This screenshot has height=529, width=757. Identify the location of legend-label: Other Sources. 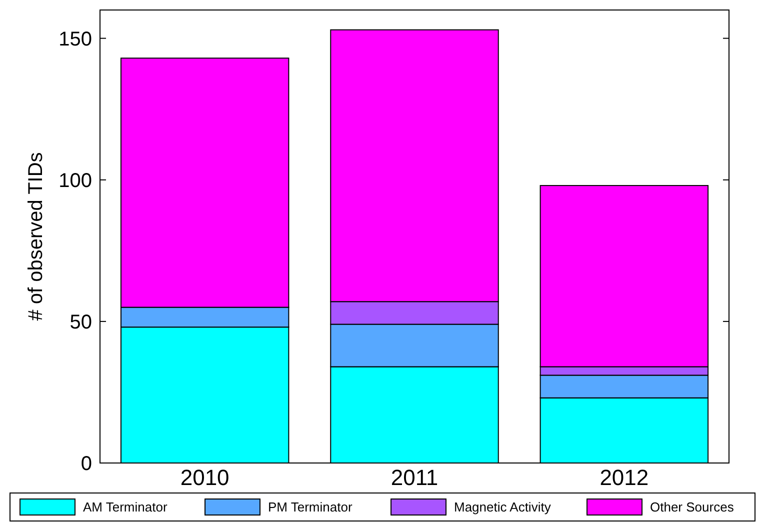
(692, 507).